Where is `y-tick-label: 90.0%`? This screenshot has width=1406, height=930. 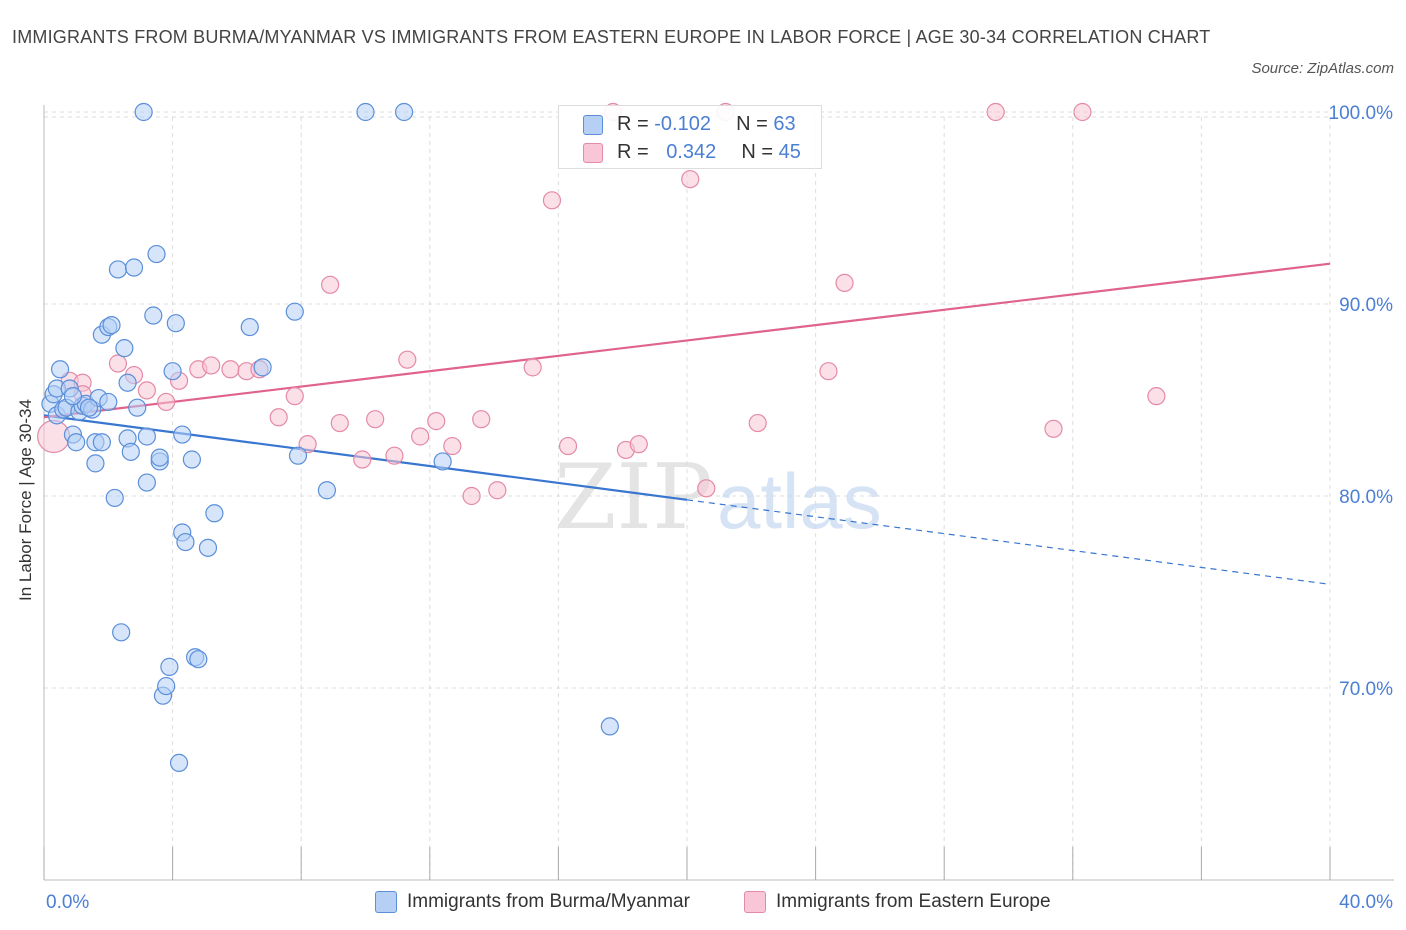 y-tick-label: 90.0% is located at coordinates (1366, 305).